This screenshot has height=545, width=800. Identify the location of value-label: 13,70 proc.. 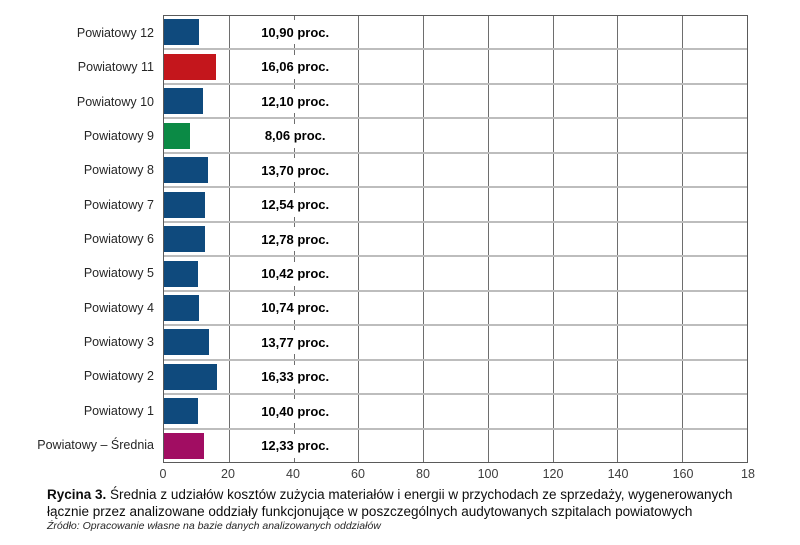
(295, 170).